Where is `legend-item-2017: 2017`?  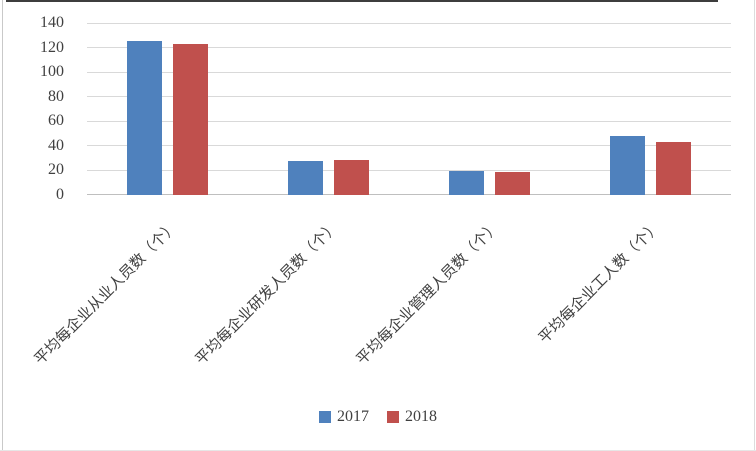
legend-item-2017: 2017 is located at coordinates (344, 417).